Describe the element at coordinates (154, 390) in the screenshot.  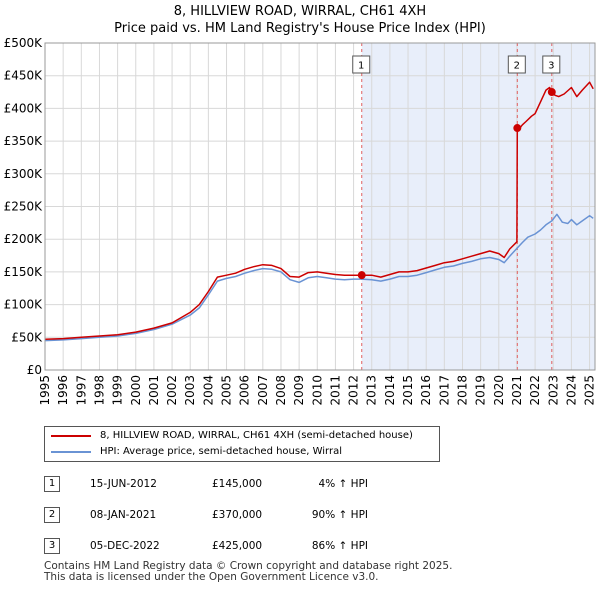
I see `x-tick-label: 2001` at that location.